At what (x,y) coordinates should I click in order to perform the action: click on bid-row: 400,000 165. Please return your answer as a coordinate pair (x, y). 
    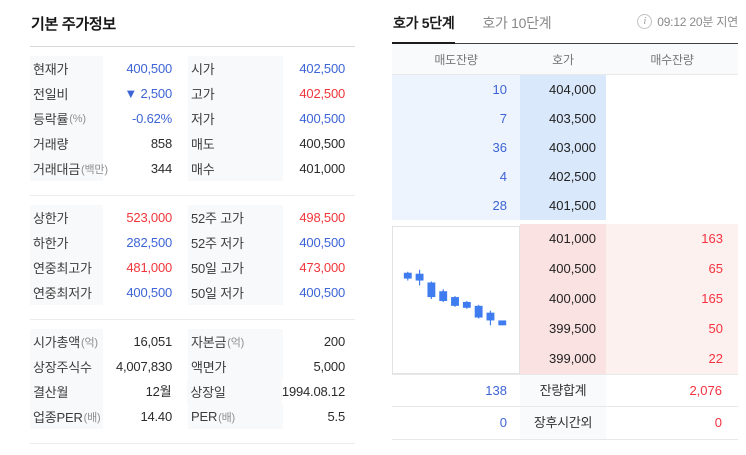
    Looking at the image, I should click on (565, 299).